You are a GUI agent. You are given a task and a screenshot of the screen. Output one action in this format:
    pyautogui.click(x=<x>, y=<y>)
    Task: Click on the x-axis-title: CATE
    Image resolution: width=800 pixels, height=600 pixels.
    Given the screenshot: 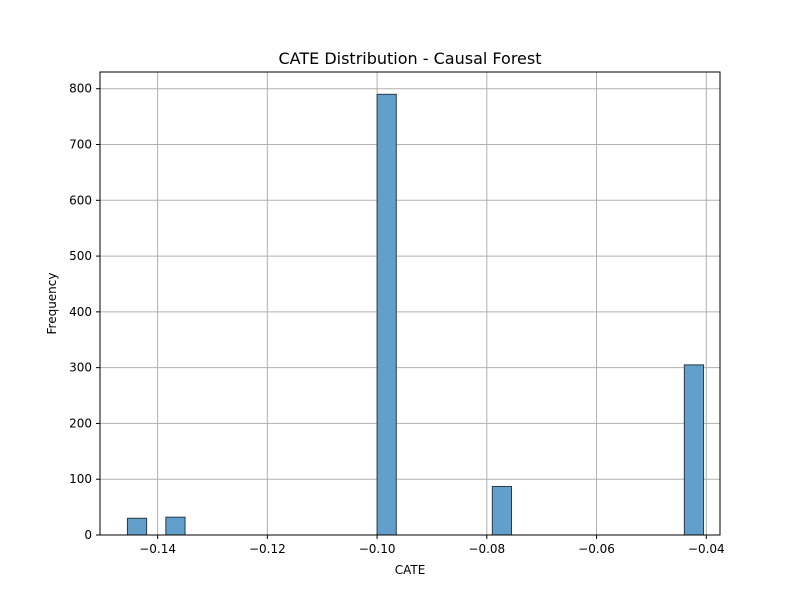 What is the action you would take?
    pyautogui.click(x=410, y=570)
    